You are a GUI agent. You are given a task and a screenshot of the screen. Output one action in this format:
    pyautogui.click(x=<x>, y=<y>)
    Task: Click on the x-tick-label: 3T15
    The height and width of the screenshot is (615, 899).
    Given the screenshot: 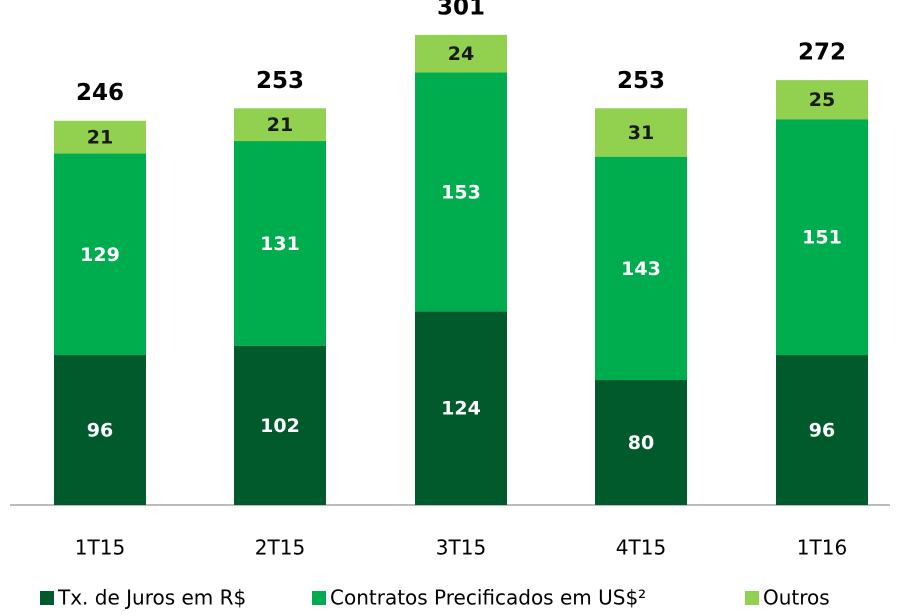 What is the action you would take?
    pyautogui.click(x=461, y=548)
    